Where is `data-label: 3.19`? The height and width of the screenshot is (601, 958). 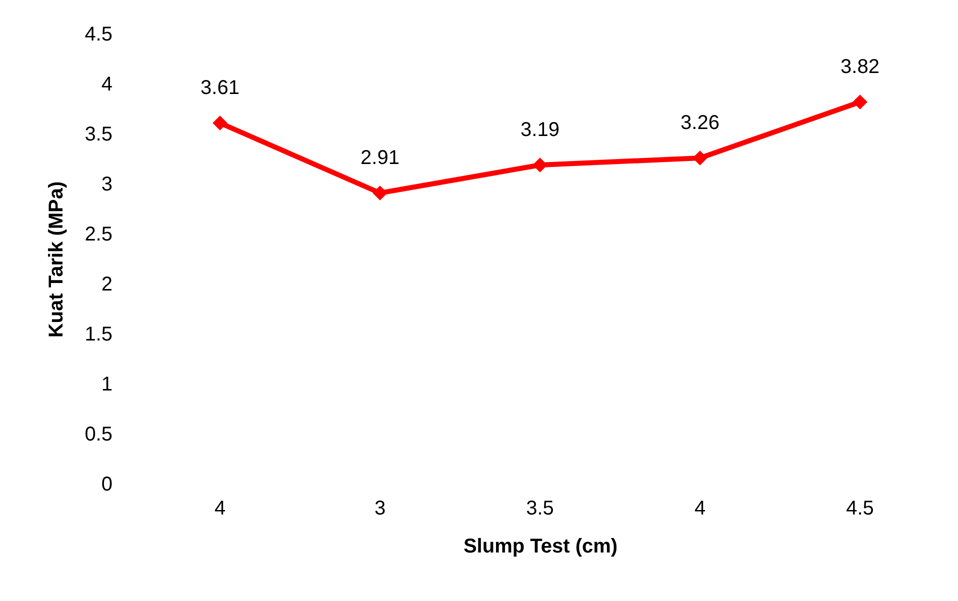 data-label: 3.19 is located at coordinates (540, 130).